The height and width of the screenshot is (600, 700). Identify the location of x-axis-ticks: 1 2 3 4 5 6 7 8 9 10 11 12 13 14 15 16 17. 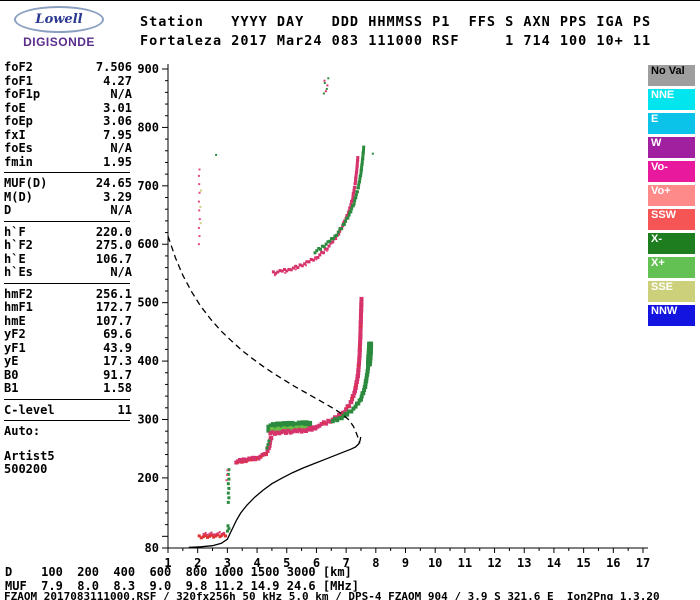
(407, 559).